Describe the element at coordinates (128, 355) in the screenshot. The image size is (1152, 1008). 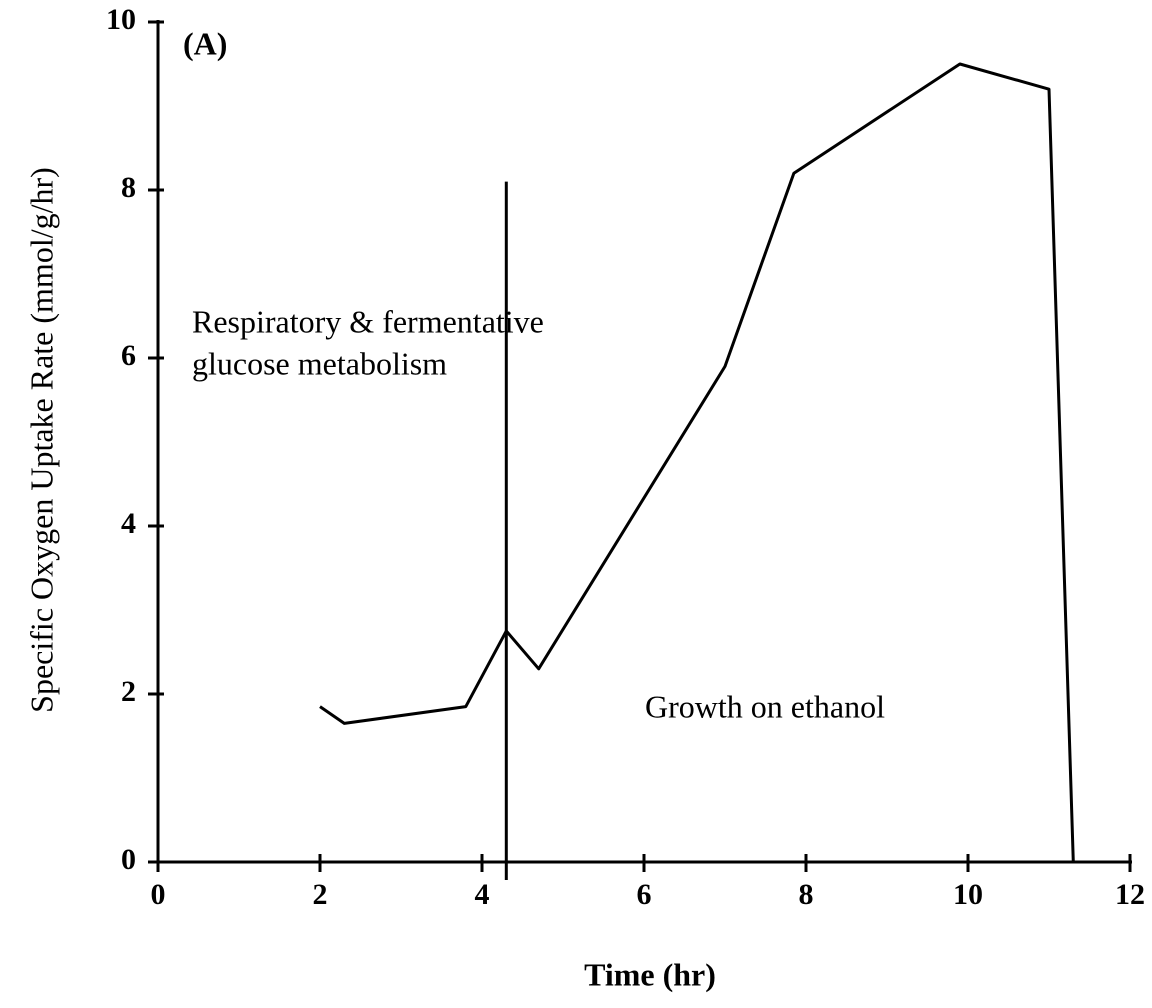
I see `y-tick-label: 6` at that location.